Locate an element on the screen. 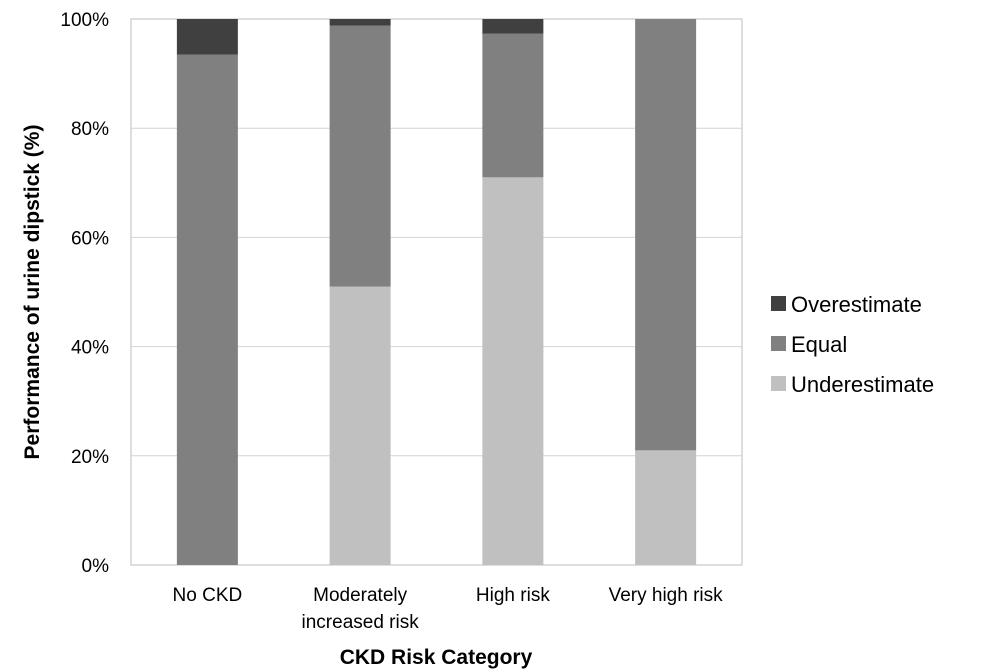  legend-swatch-equal is located at coordinates (778, 343).